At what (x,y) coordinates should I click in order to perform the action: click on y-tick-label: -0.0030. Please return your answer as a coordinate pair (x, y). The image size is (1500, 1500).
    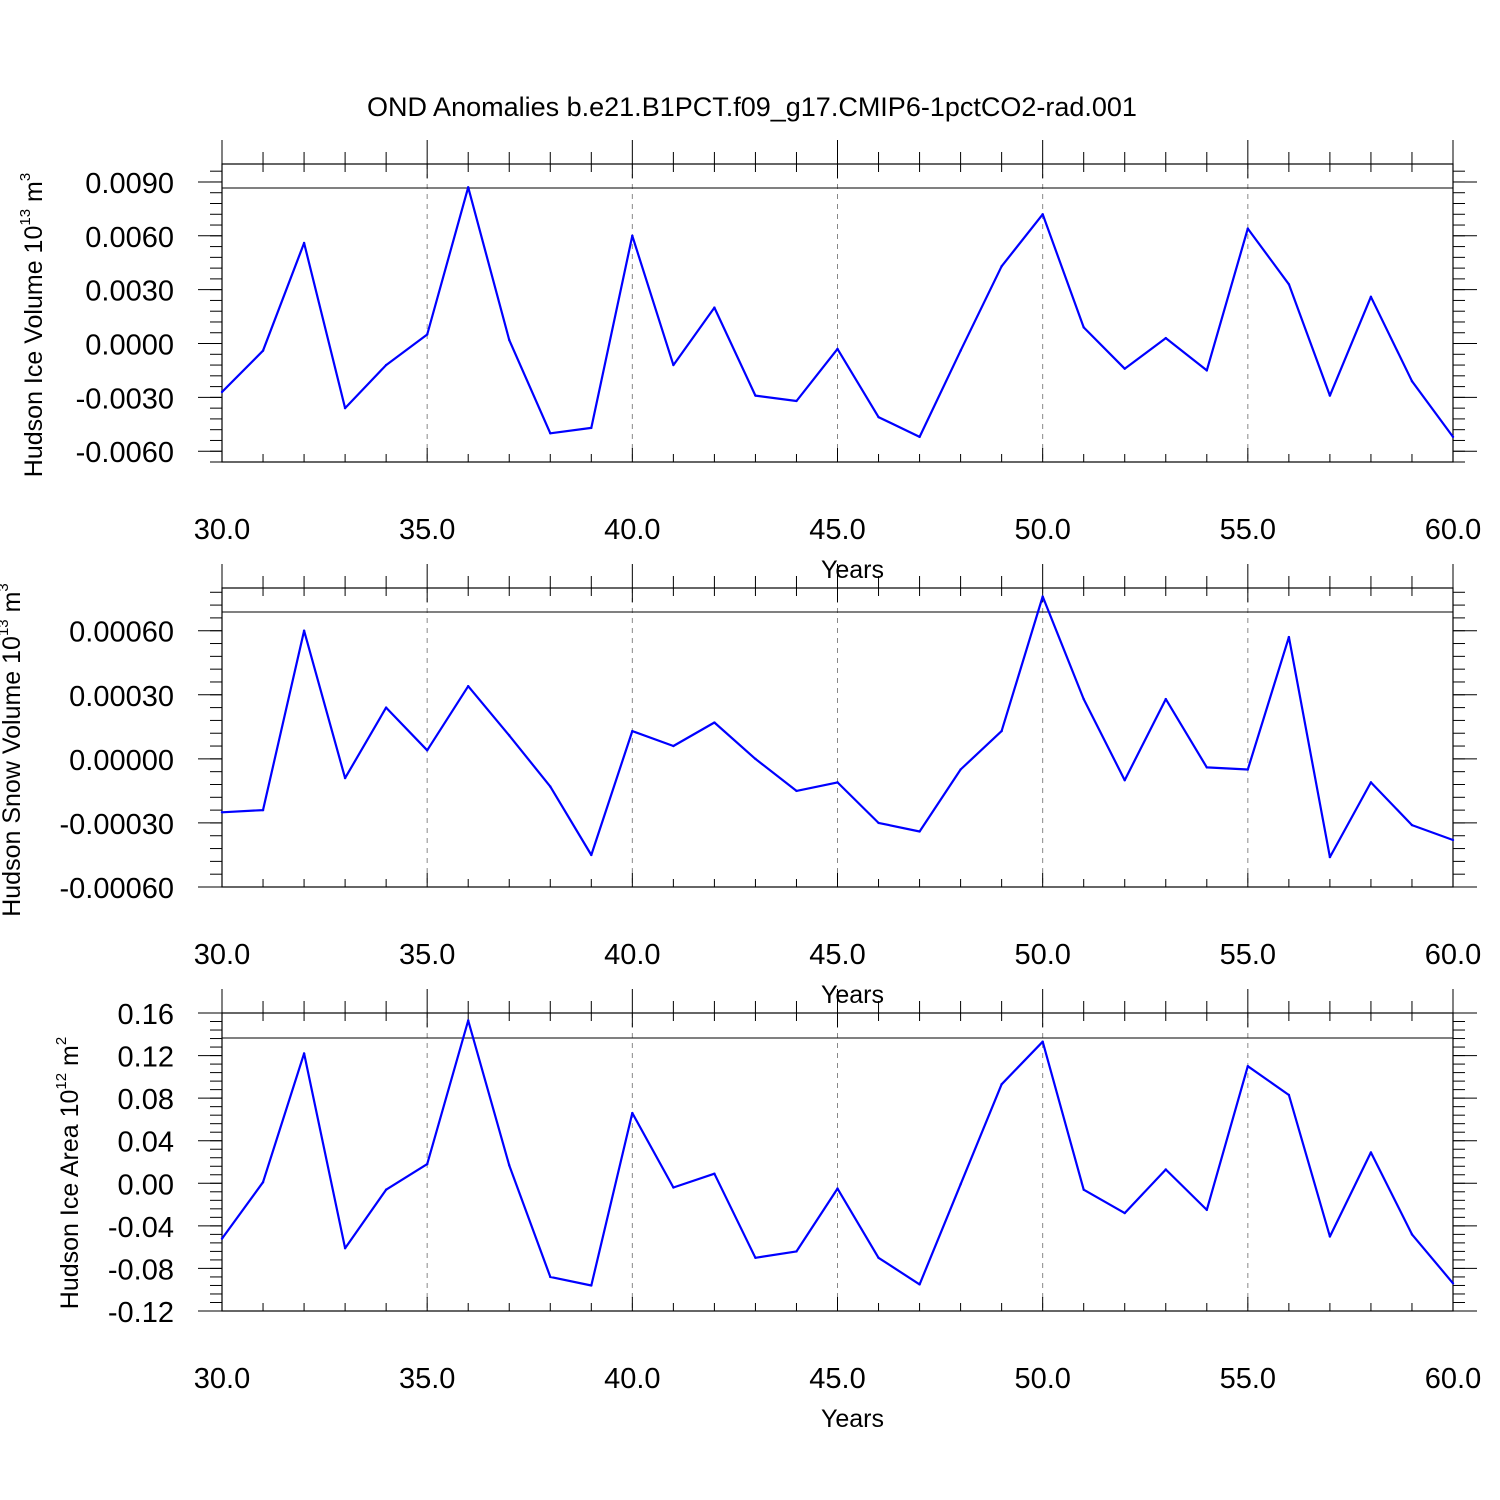
    Looking at the image, I should click on (125, 399).